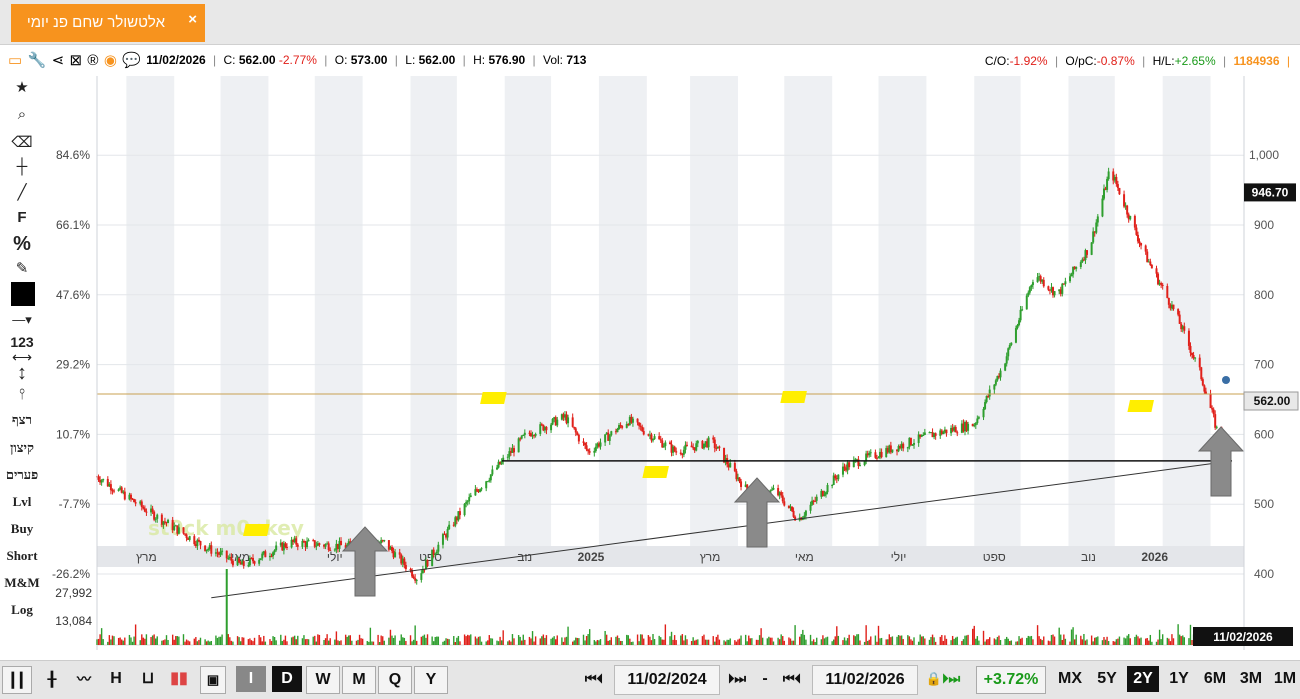  Describe the element at coordinates (251, 679) in the screenshot. I see `candles-button: I` at that location.